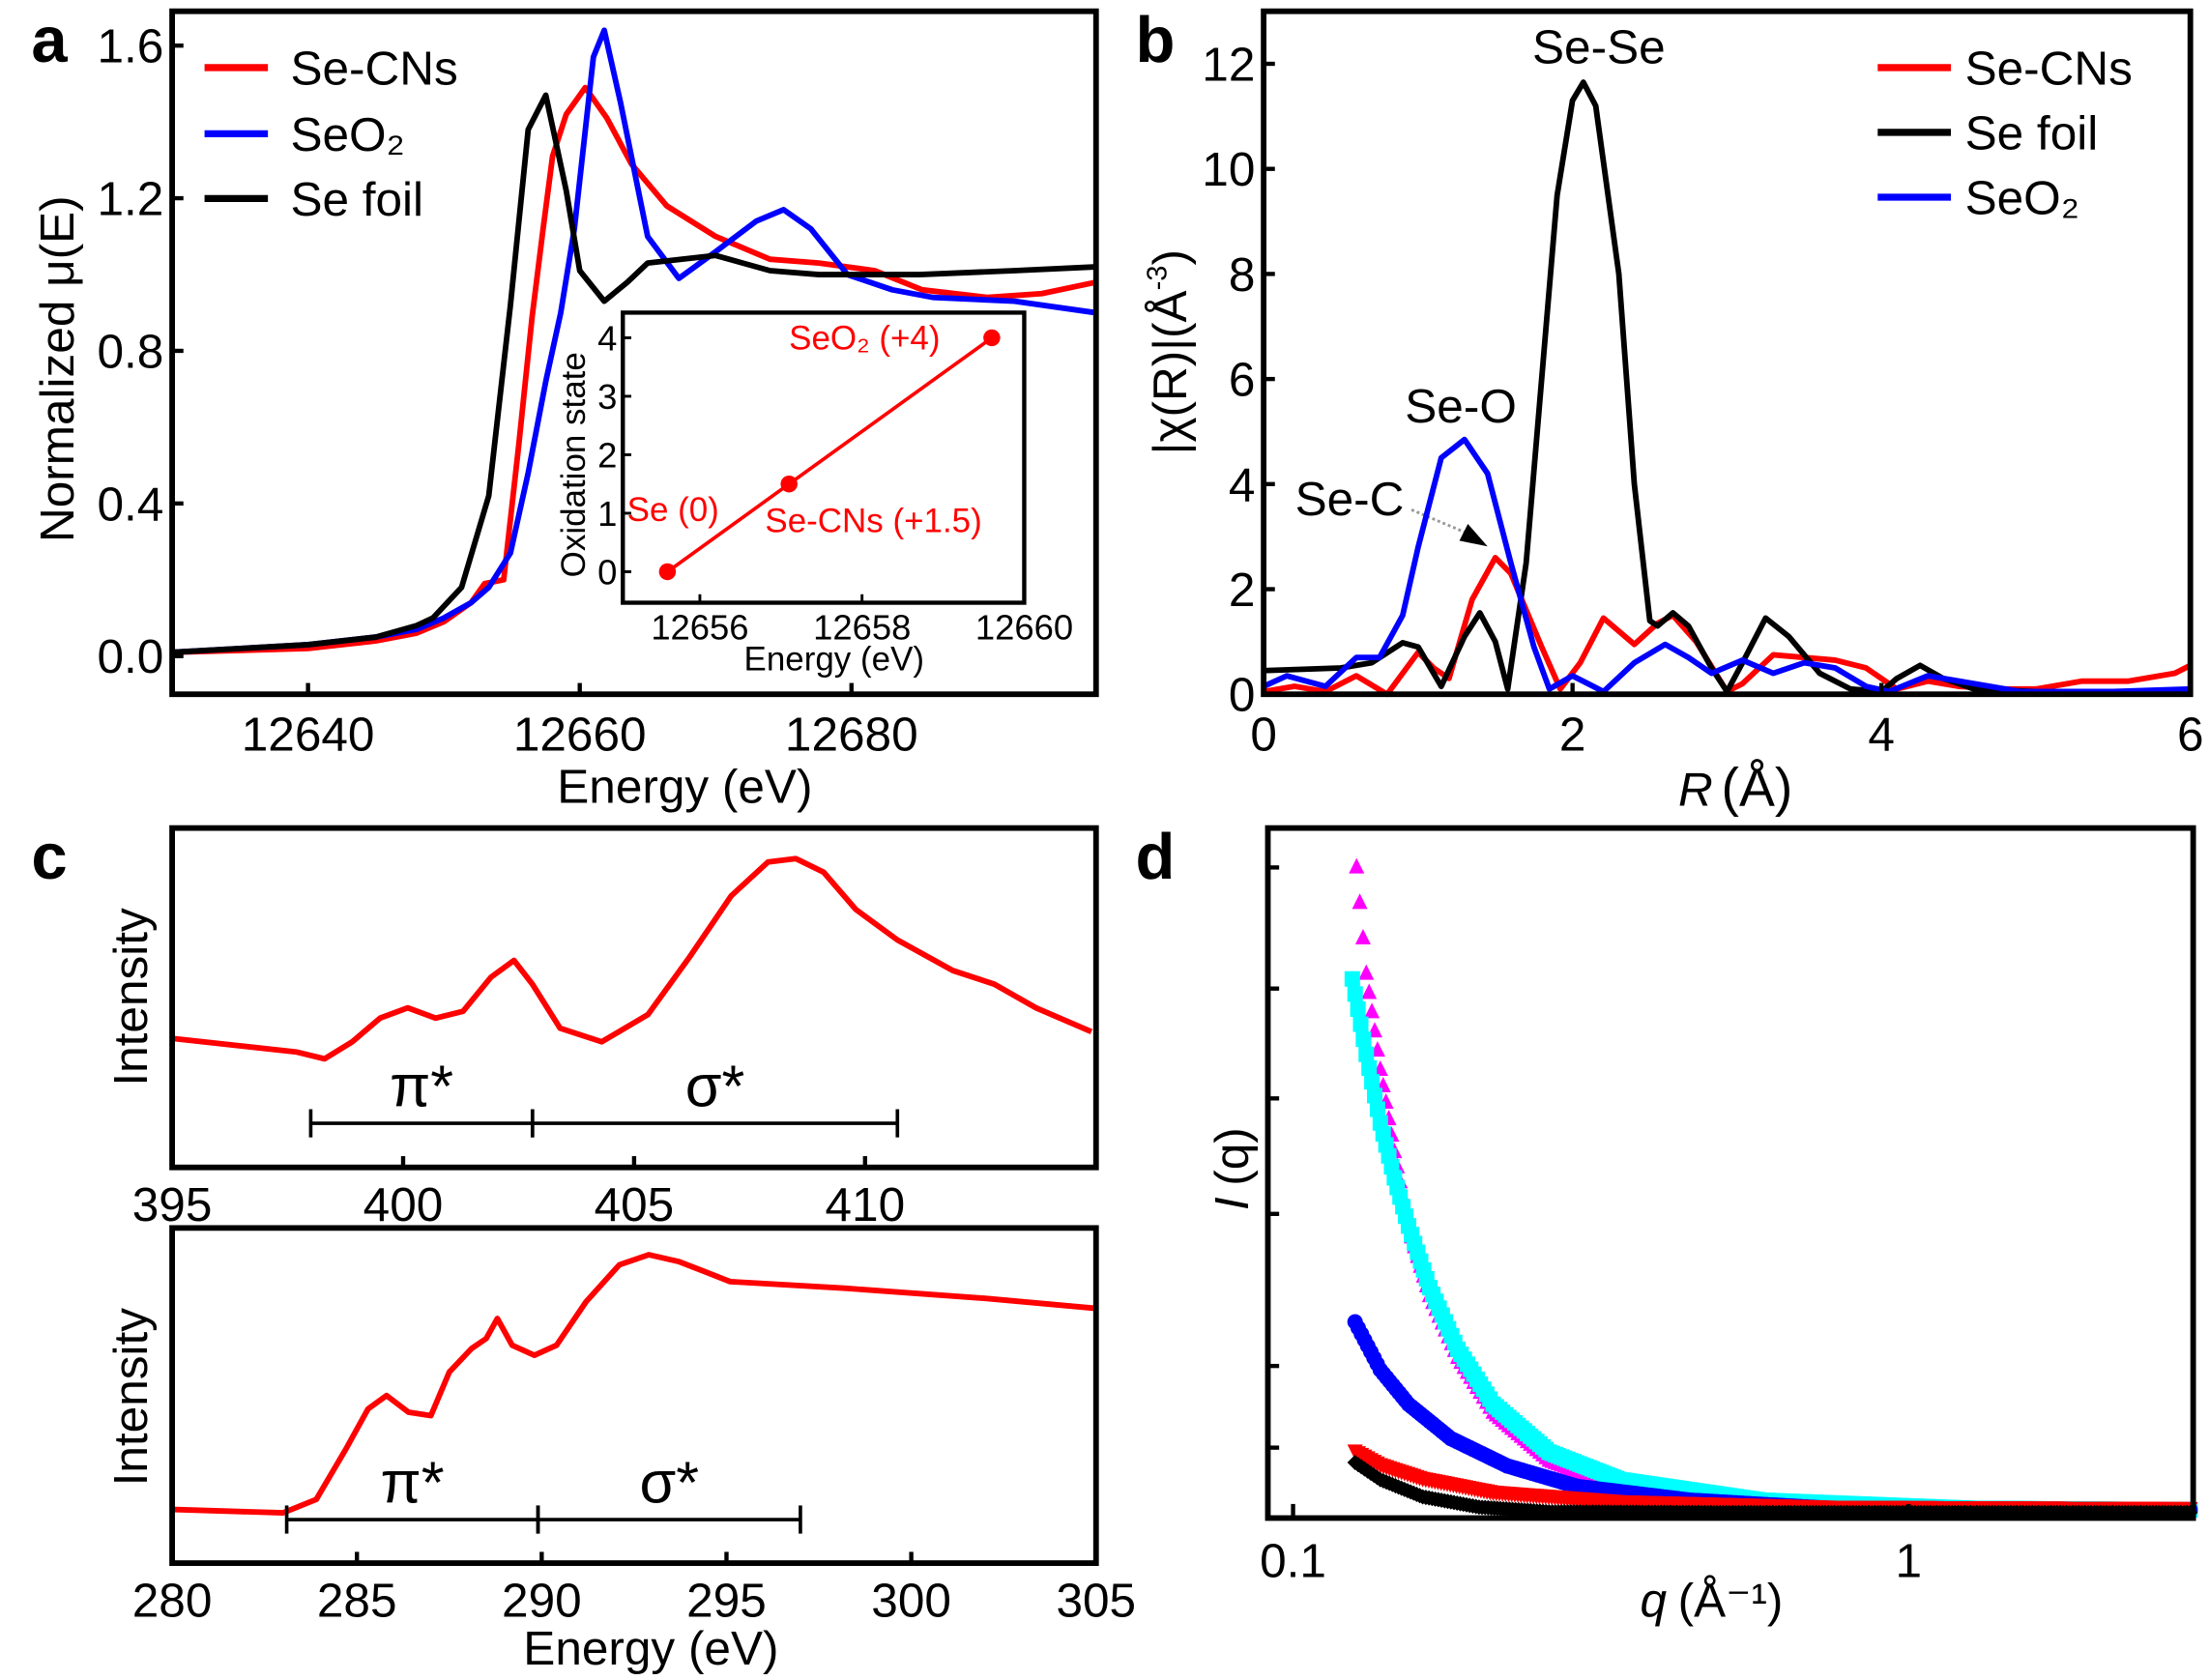  Describe the element at coordinates (1573, 734) in the screenshot. I see `b-x-tick-label: 2` at that location.